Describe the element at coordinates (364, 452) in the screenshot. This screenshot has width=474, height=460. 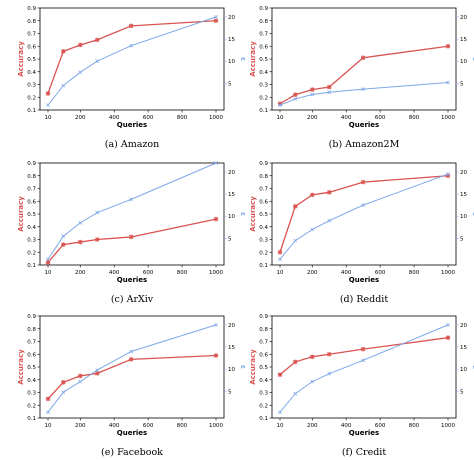
I see `panel-caption: (f) Credit` at that location.